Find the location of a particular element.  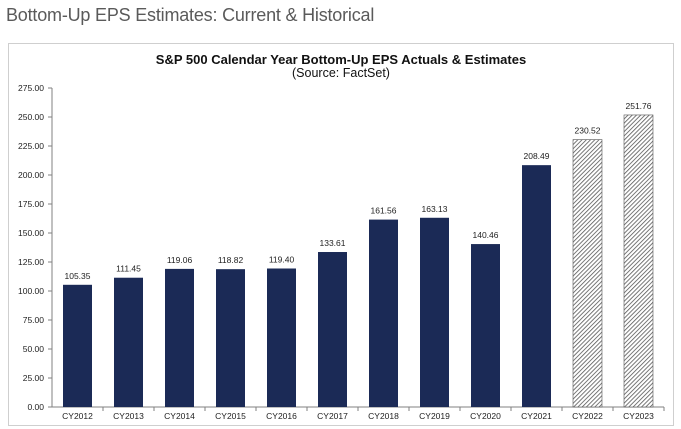

y-tick-label: 125.00 is located at coordinates (31, 262).